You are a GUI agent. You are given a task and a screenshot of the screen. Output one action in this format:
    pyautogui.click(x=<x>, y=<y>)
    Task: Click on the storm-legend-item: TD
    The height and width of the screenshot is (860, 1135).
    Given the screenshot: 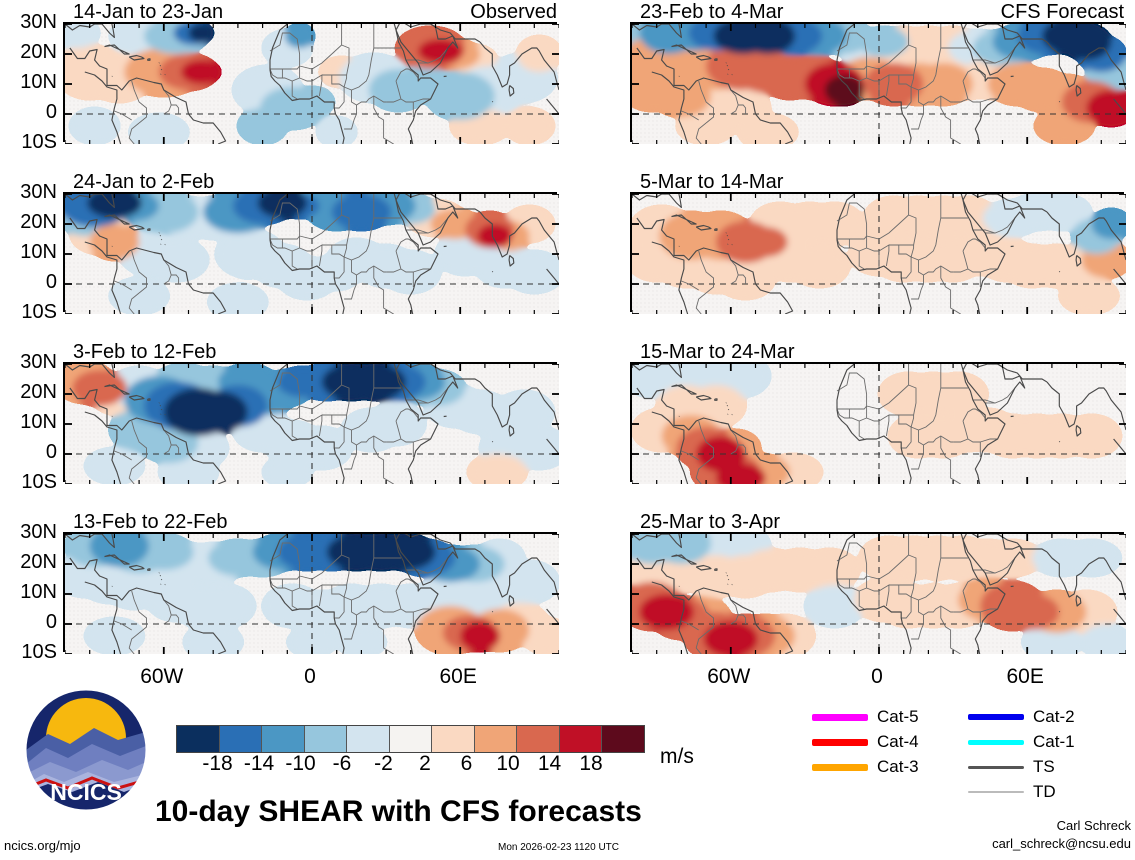 What is the action you would take?
    pyautogui.click(x=1012, y=792)
    